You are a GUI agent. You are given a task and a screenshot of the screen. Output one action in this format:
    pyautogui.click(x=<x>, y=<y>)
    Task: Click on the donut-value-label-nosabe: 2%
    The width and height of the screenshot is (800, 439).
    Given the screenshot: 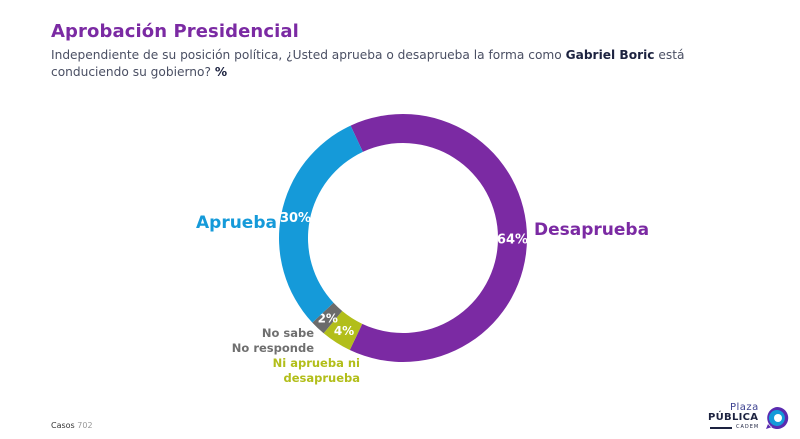 What is the action you would take?
    pyautogui.click(x=328, y=319)
    